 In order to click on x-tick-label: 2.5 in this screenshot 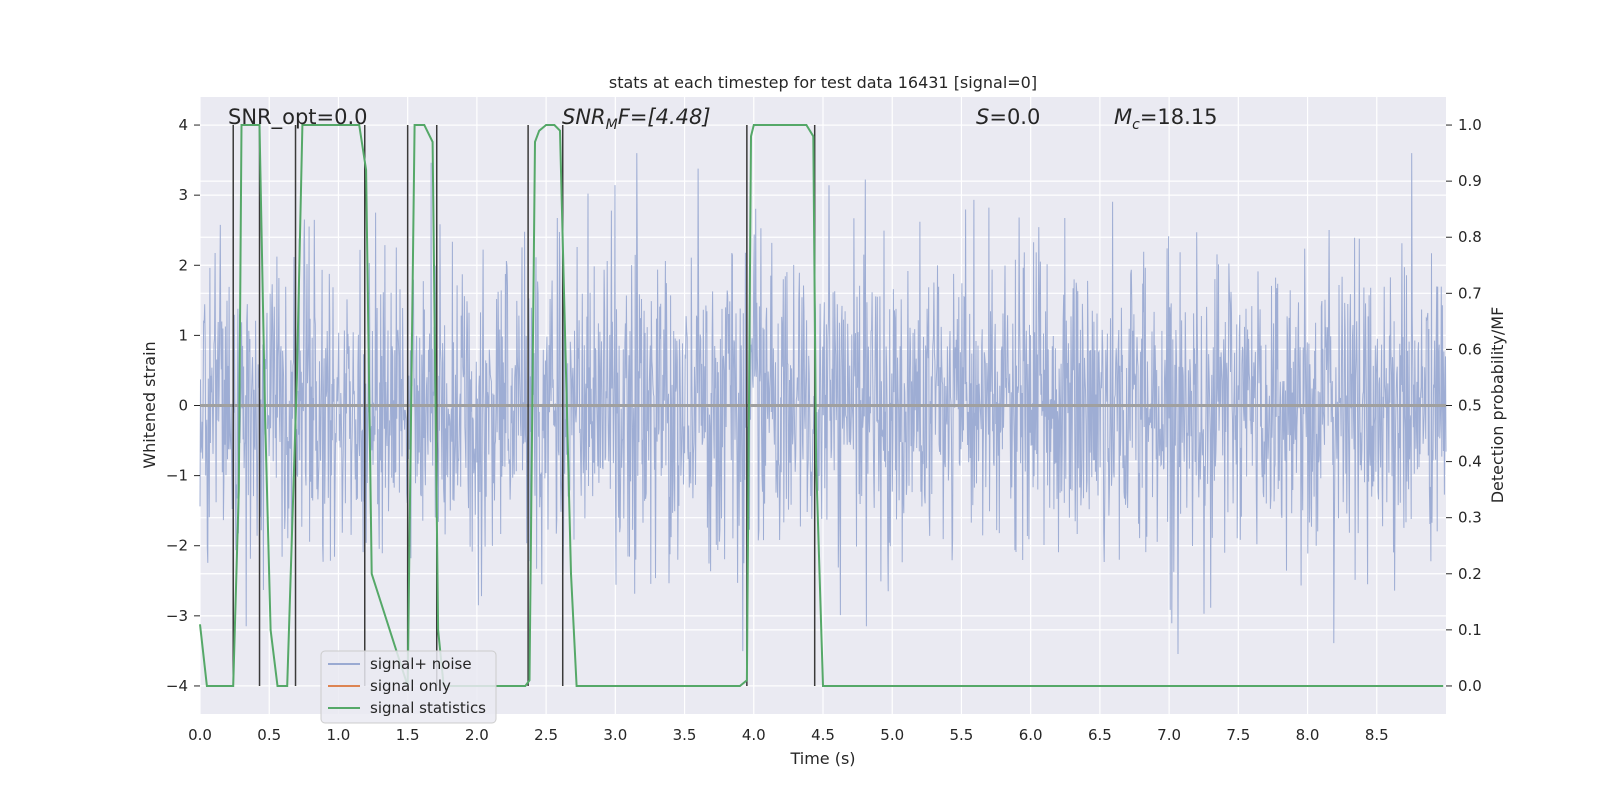, I will do `click(546, 735)`.